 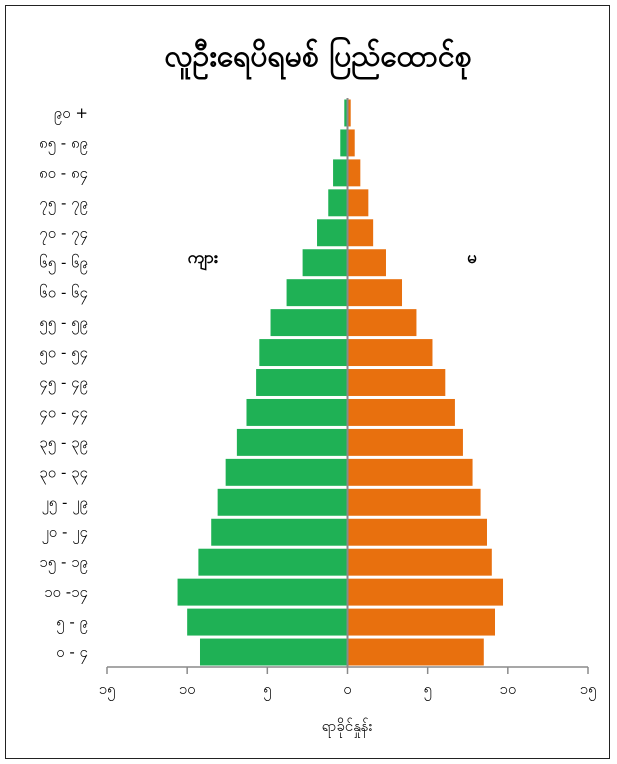 What do you see at coordinates (63, 563) in the screenshot?
I see `y-tick-label-3: ၁၅ - ၁၉` at bounding box center [63, 563].